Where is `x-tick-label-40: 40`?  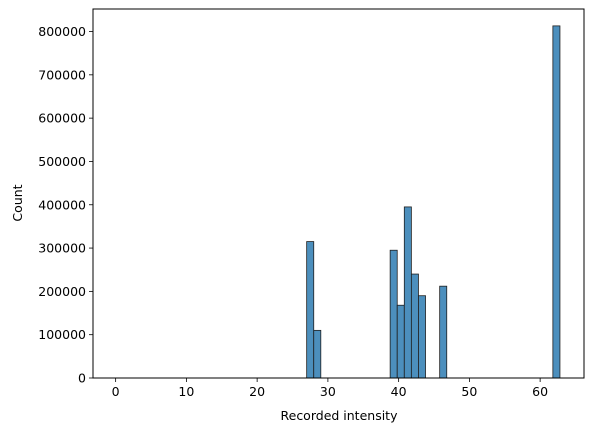 x-tick-label-40: 40 is located at coordinates (399, 391).